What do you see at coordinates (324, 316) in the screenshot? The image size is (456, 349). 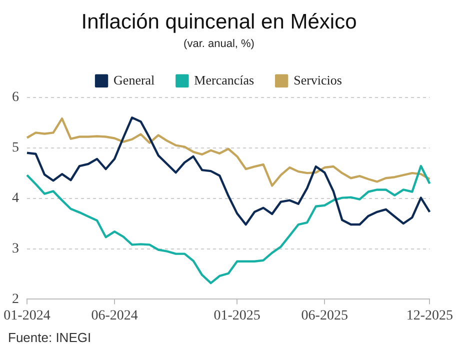 I see `x-tick-label: 06-2025` at bounding box center [324, 316].